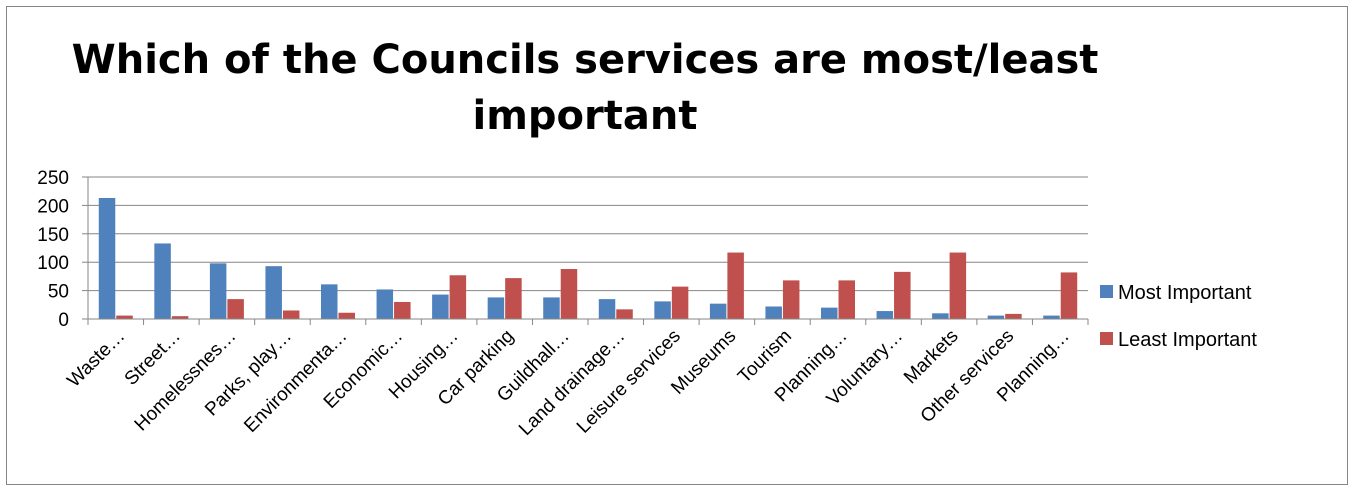 Image resolution: width=1358 pixels, height=493 pixels. I want to click on y-tick-label: 250, so click(53, 178).